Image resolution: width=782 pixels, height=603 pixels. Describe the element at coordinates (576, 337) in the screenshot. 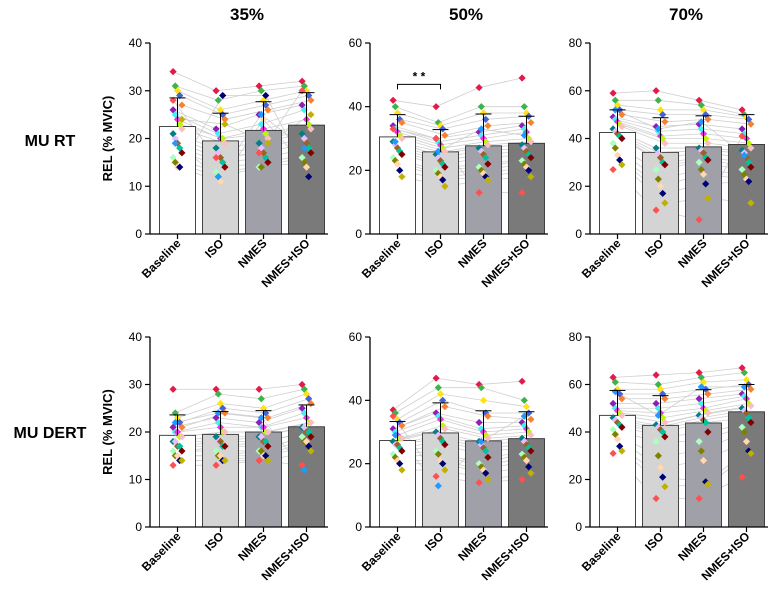

I see `y-tick-label: 80` at that location.